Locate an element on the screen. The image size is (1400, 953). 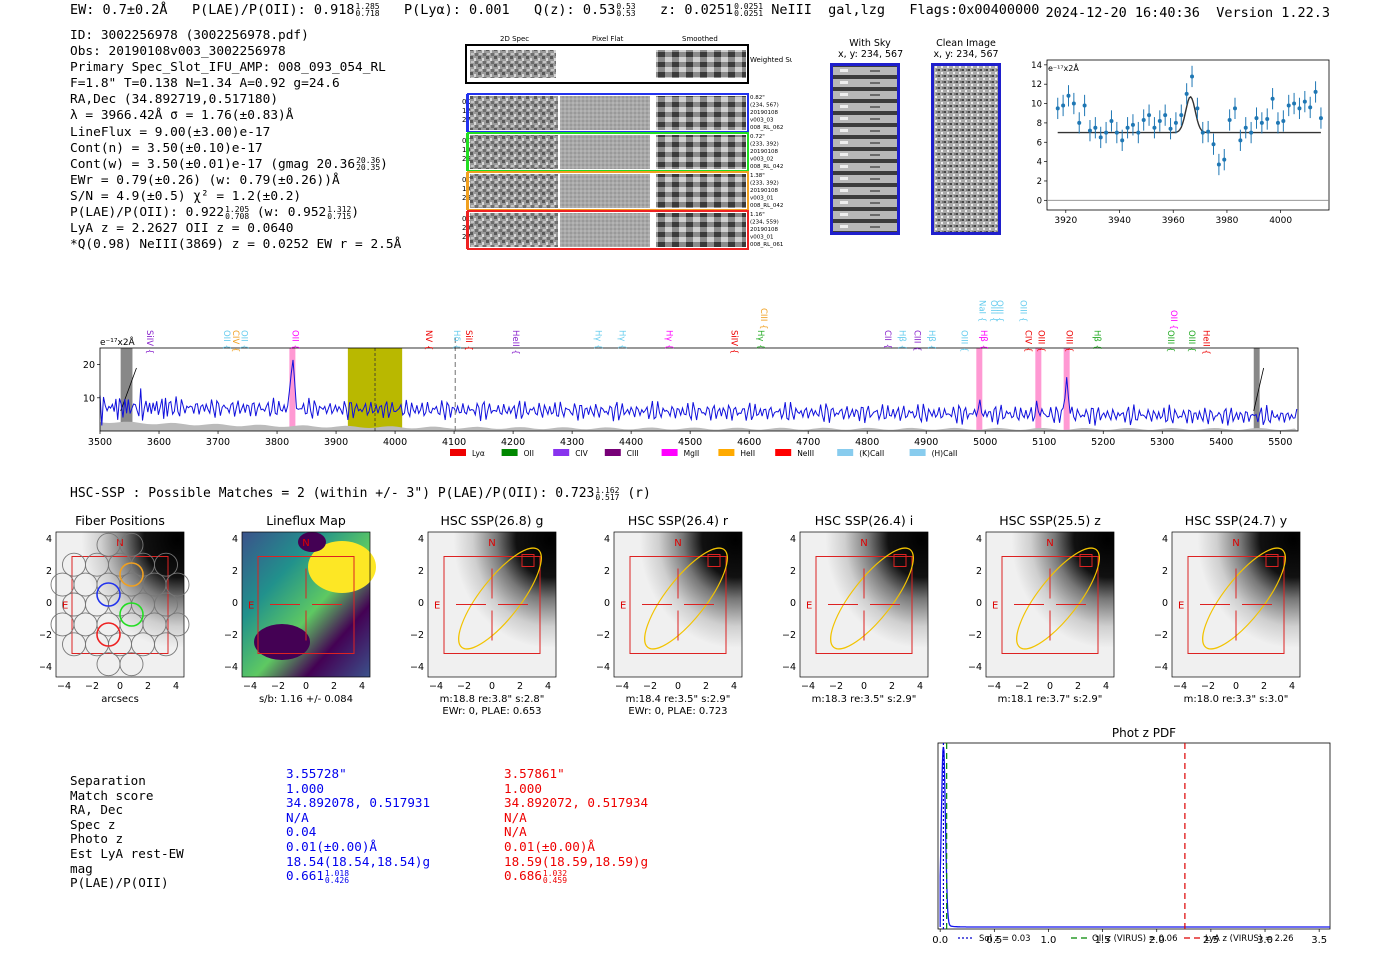
legend-label: (K)CaII is located at coordinates (871, 453).